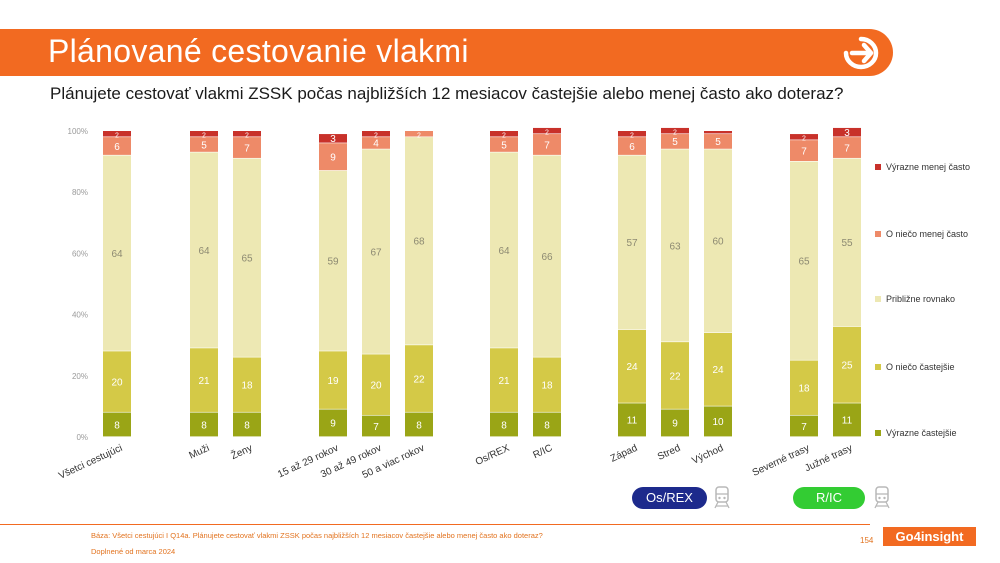 This screenshot has height=563, width=1000. What do you see at coordinates (669, 453) in the screenshot?
I see `x-tick-label: Stred` at bounding box center [669, 453].